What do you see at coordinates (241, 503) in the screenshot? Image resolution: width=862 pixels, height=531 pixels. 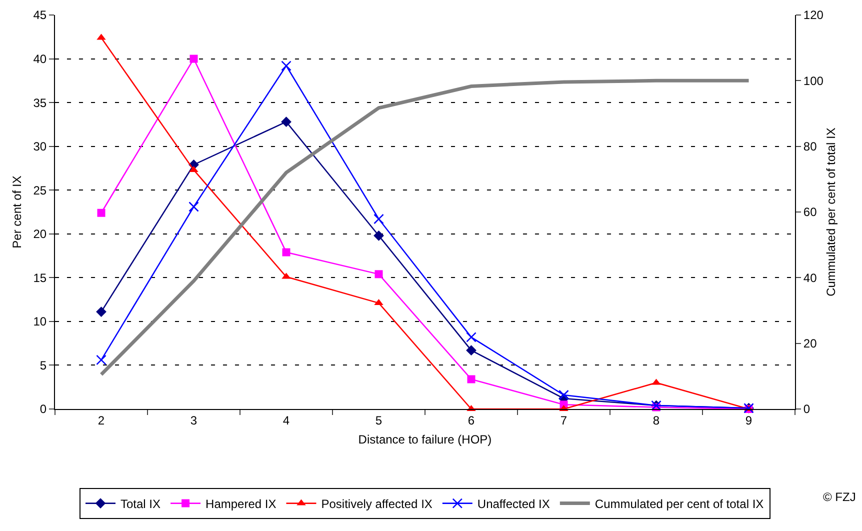 I see `legend-label: Hampered IX` at bounding box center [241, 503].